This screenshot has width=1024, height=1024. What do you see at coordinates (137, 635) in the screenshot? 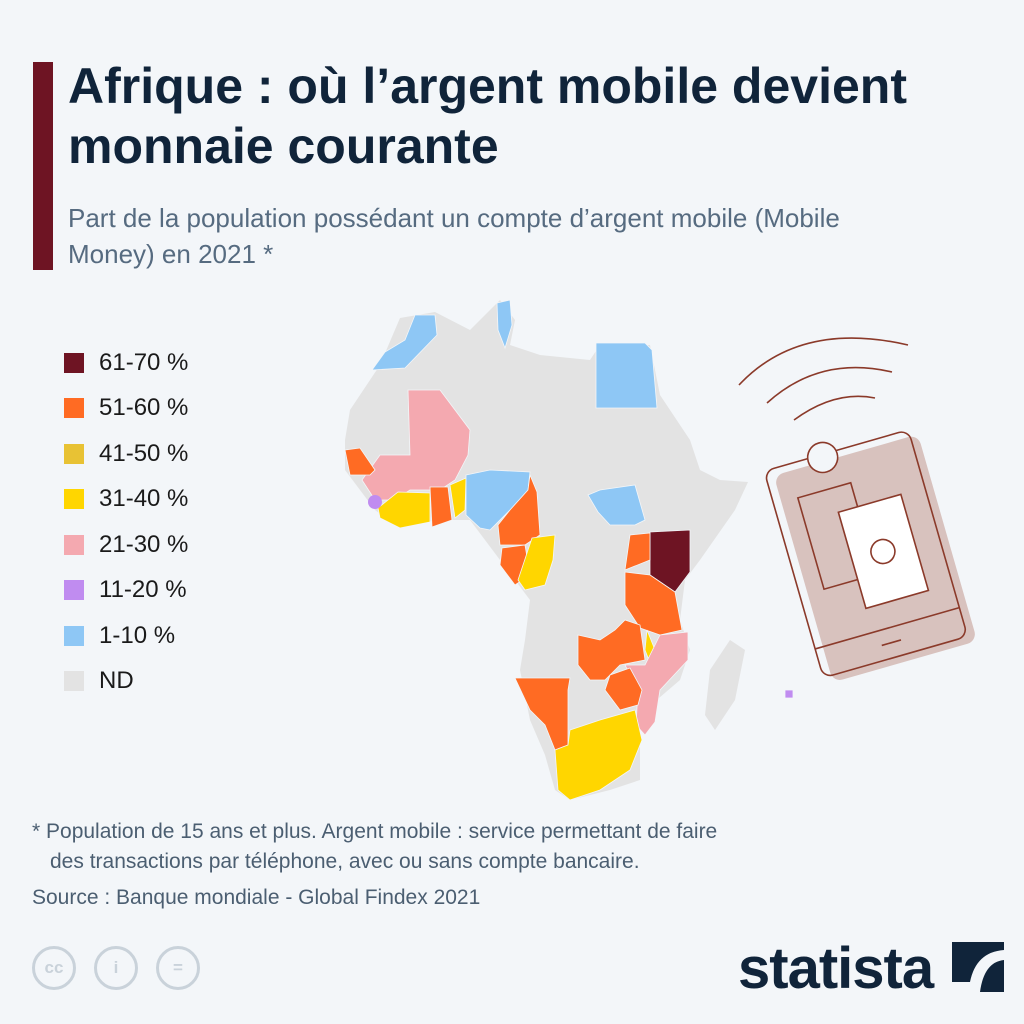
I see `legend-label: 1-10 %` at bounding box center [137, 635].